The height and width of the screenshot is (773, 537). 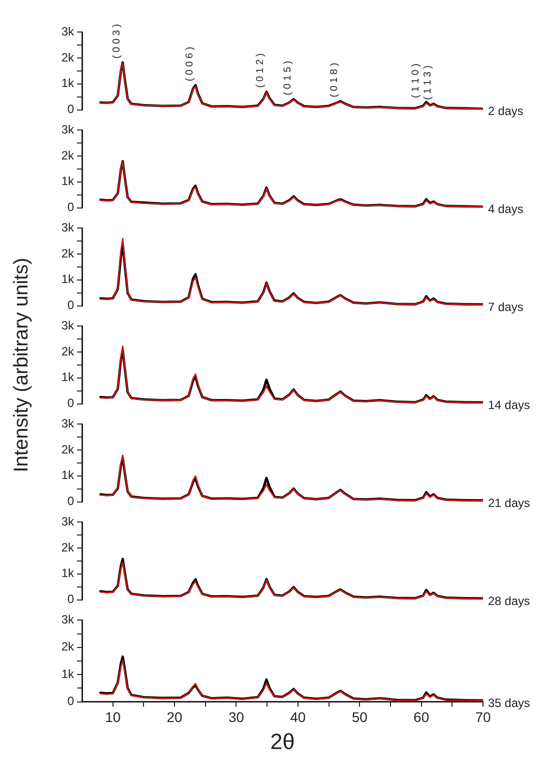 What do you see at coordinates (483, 717) in the screenshot?
I see `x-tick-label: 70` at bounding box center [483, 717].